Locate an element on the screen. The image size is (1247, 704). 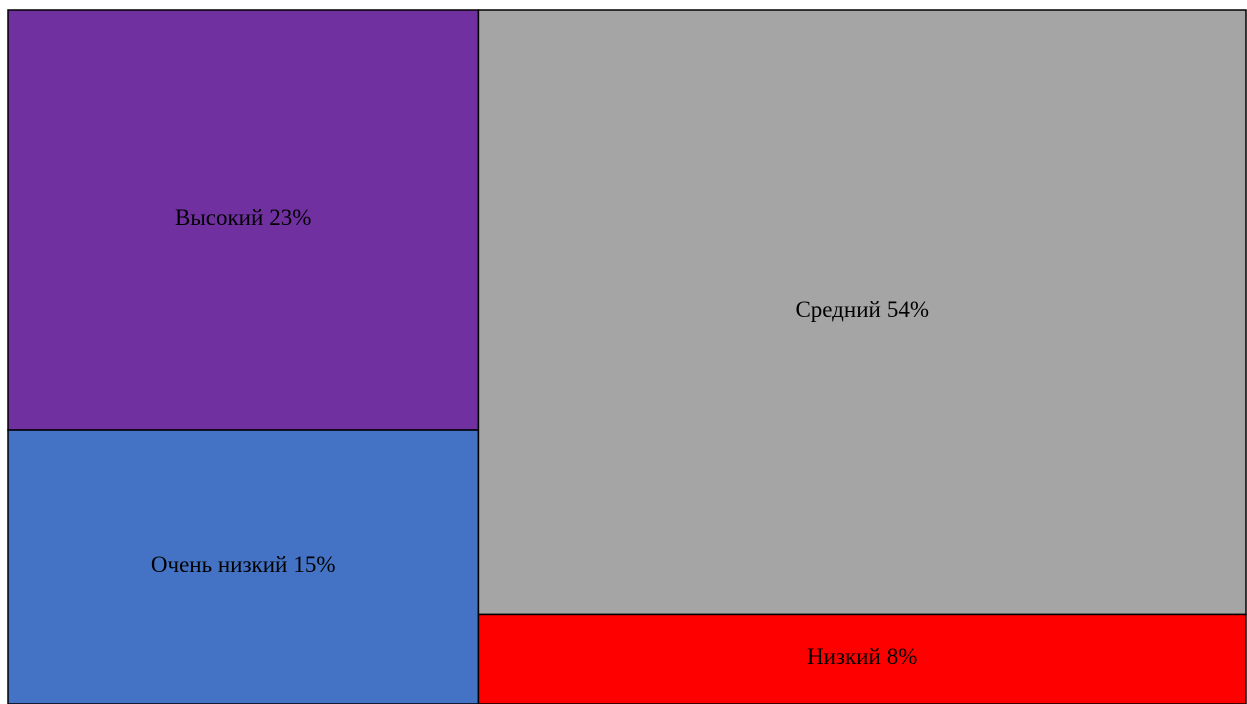
tile-category: Средний is located at coordinates (837, 310).